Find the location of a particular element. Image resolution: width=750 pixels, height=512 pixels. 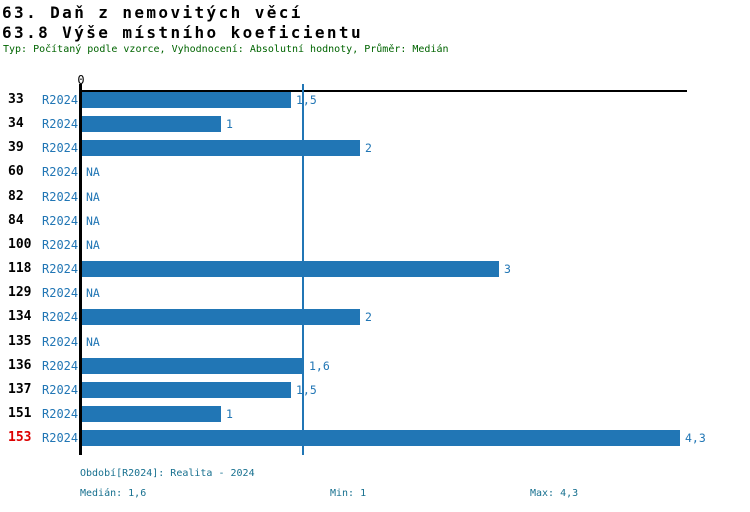

chart-row: 136 R2024 1,6 is located at coordinates (375, 366).